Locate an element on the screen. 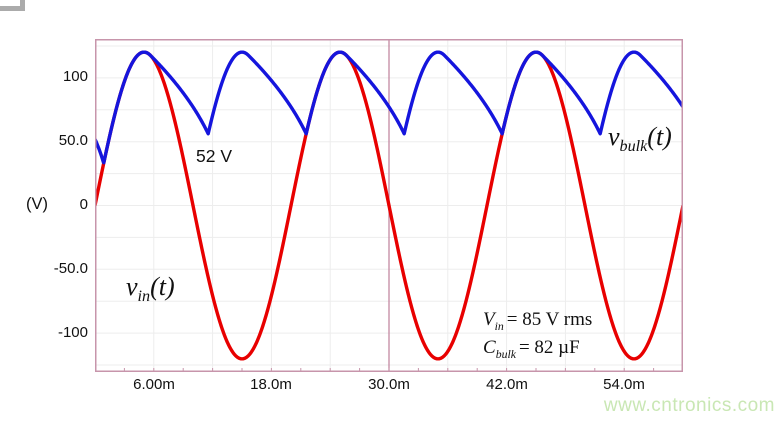  eq-cbulk-symbol: C is located at coordinates (489, 347).